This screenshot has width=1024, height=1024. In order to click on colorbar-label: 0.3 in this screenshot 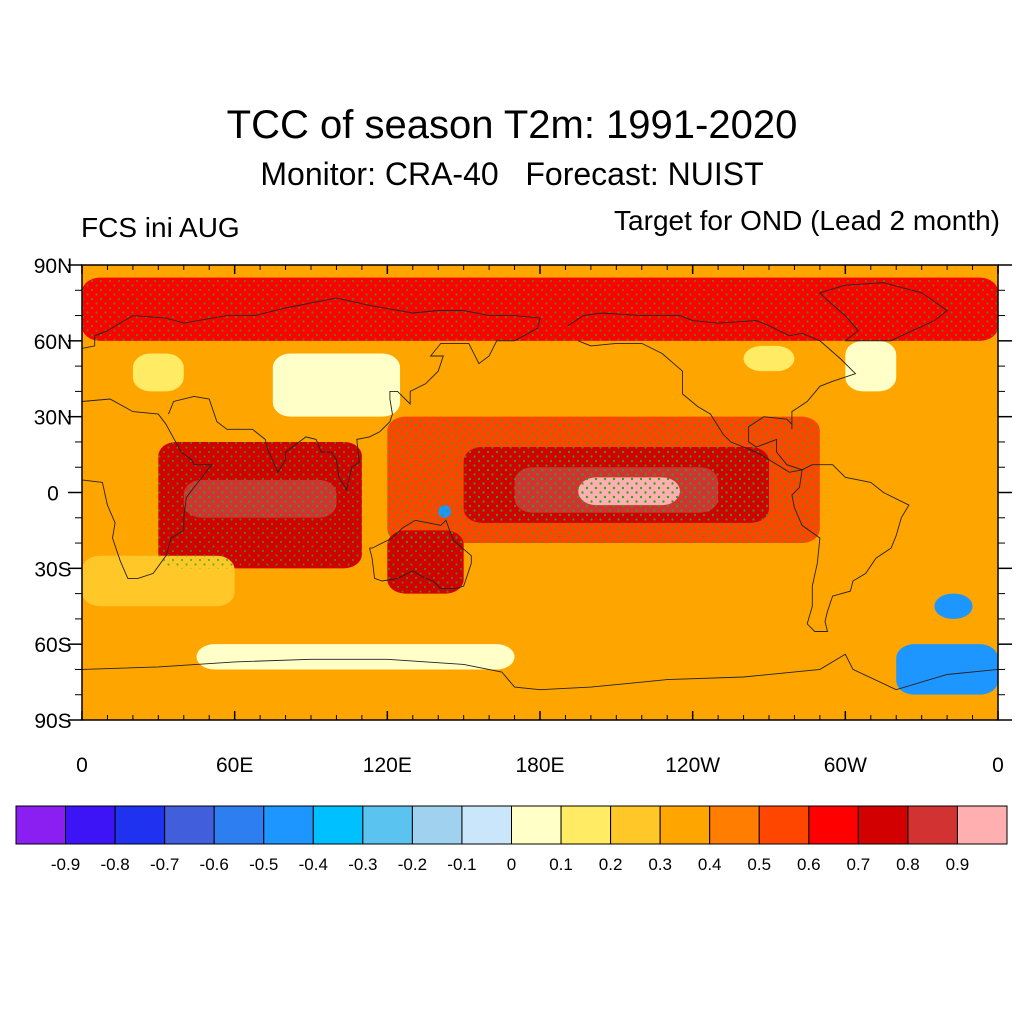, I will do `click(660, 864)`.